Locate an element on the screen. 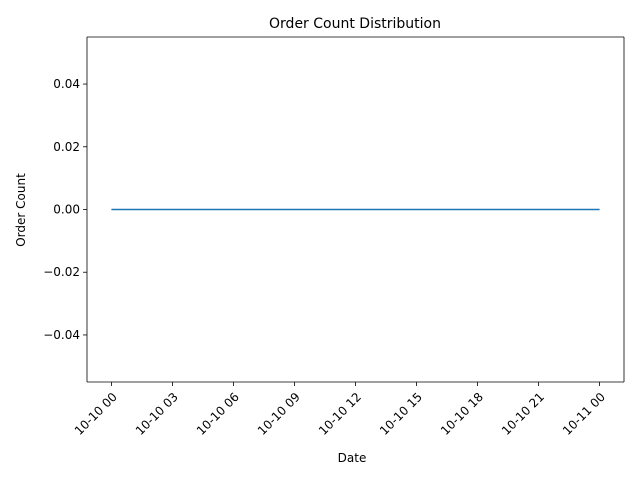 The width and height of the screenshot is (640, 480). y-tick-label: −0.02 is located at coordinates (61, 272).